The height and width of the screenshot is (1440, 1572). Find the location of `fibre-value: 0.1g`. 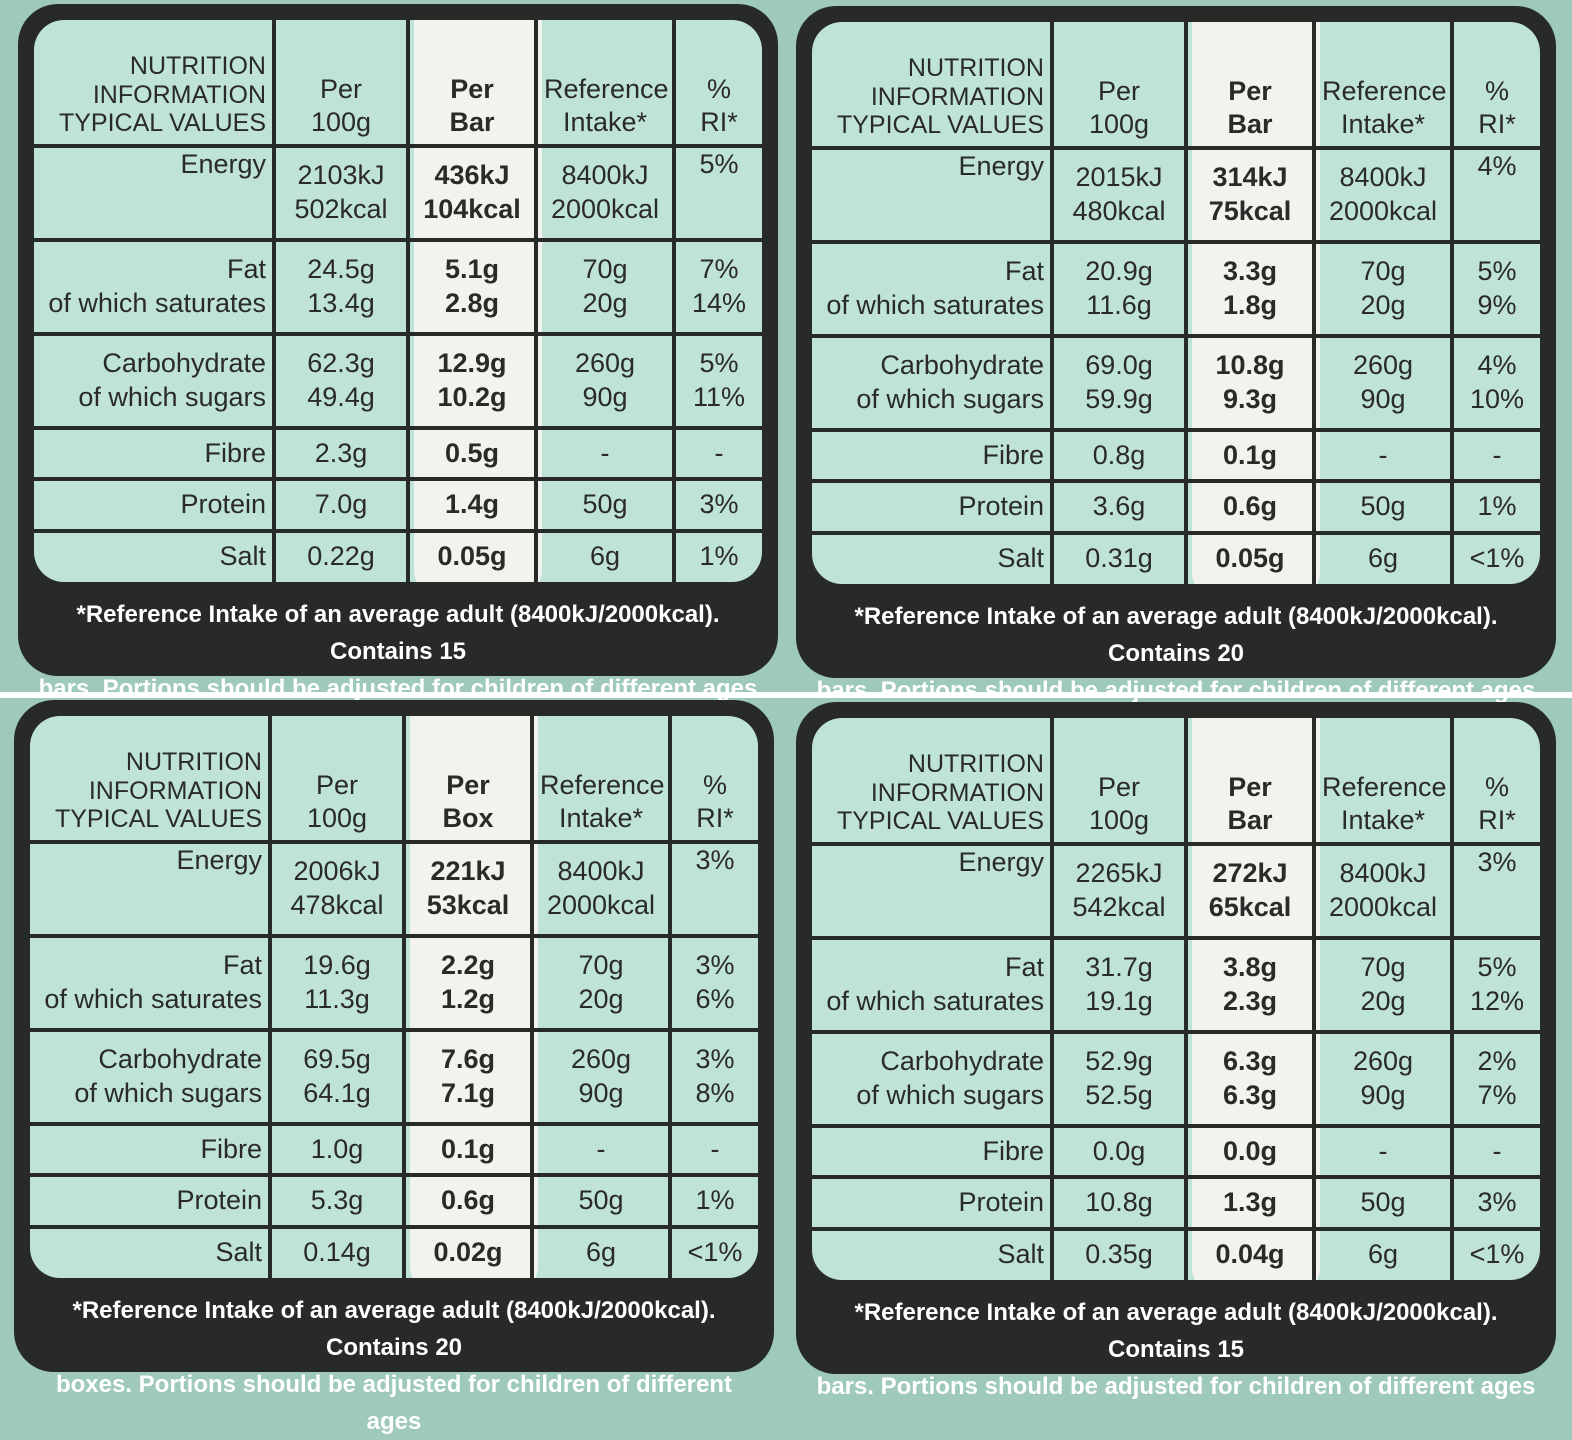

fibre-value: 0.1g is located at coordinates (1250, 454).